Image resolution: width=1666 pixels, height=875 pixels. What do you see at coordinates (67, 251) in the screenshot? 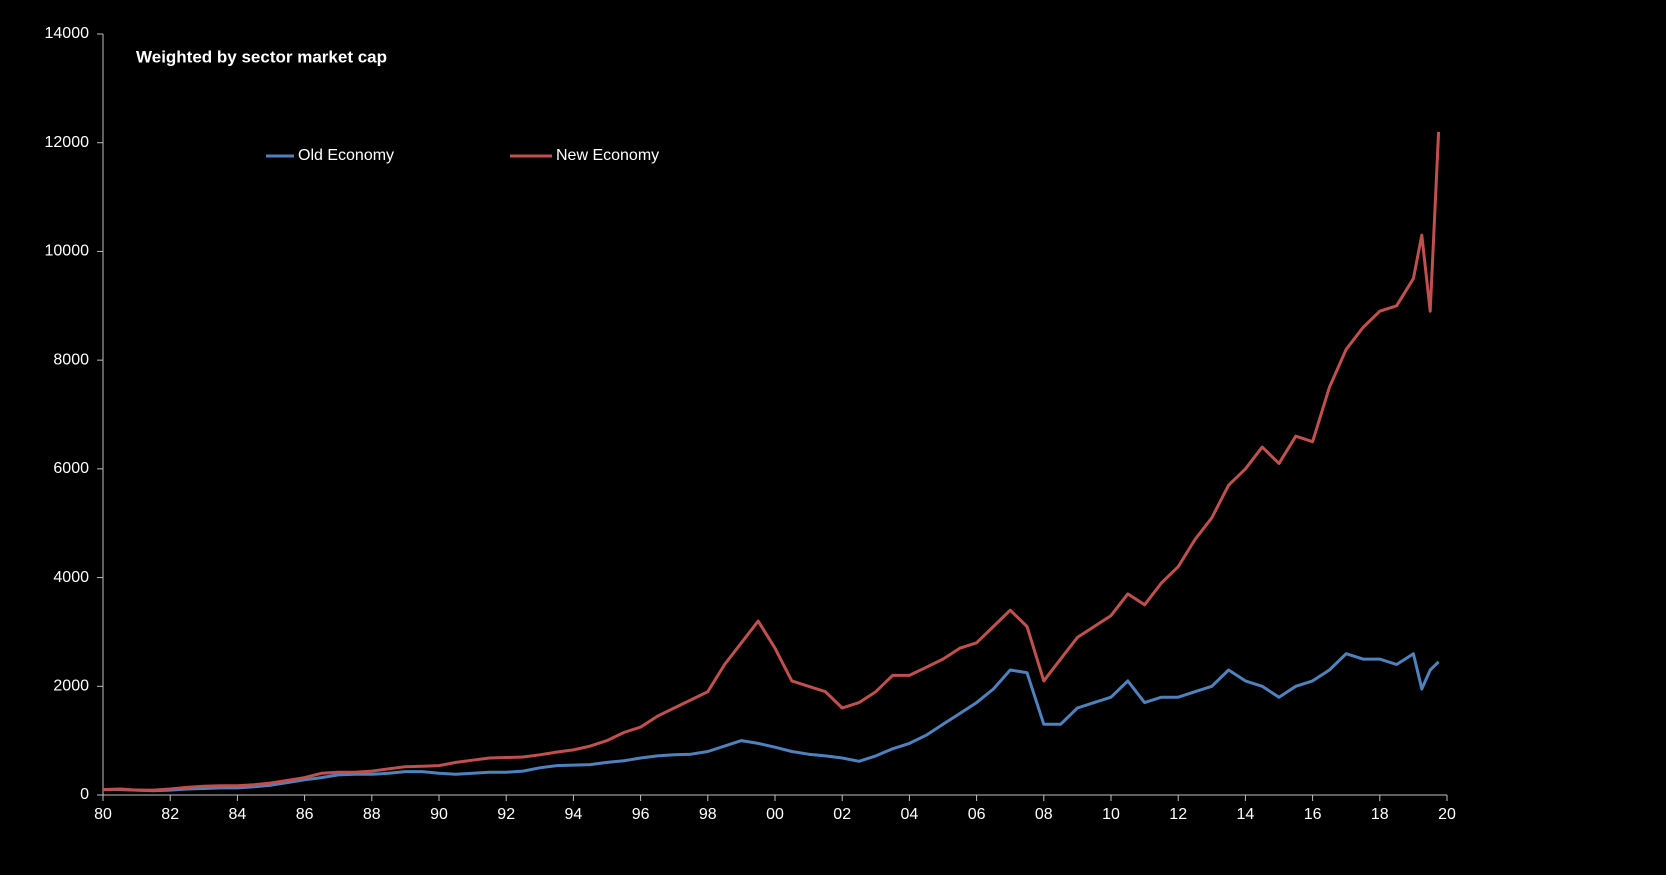
I see `y-tick-label: 10000` at bounding box center [67, 251].